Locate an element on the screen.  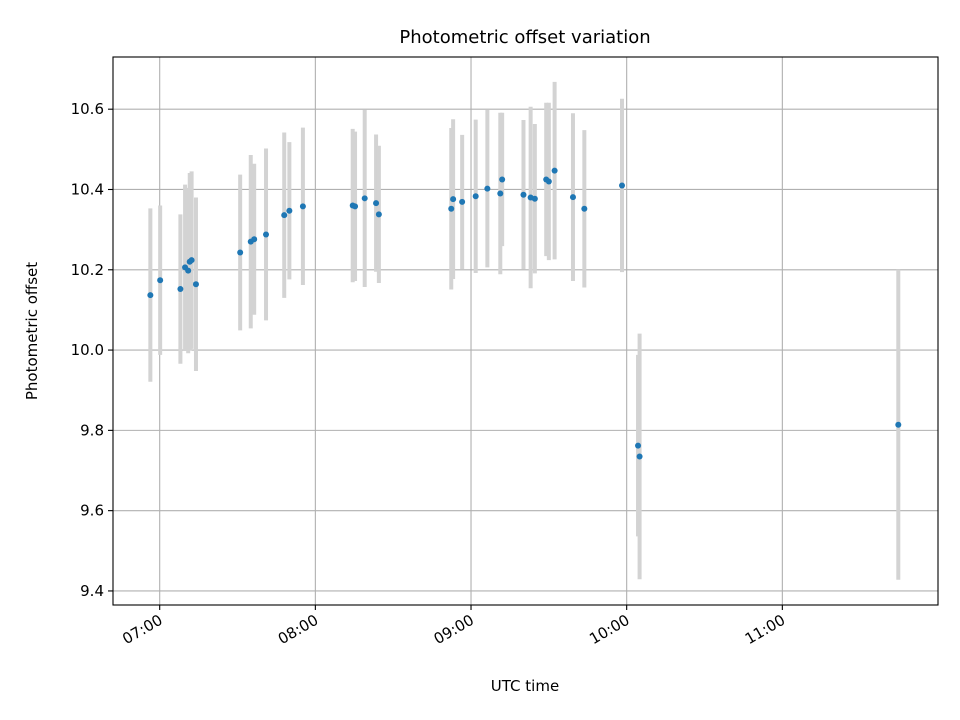
y-tick-label: 9.8 is located at coordinates (92, 430).